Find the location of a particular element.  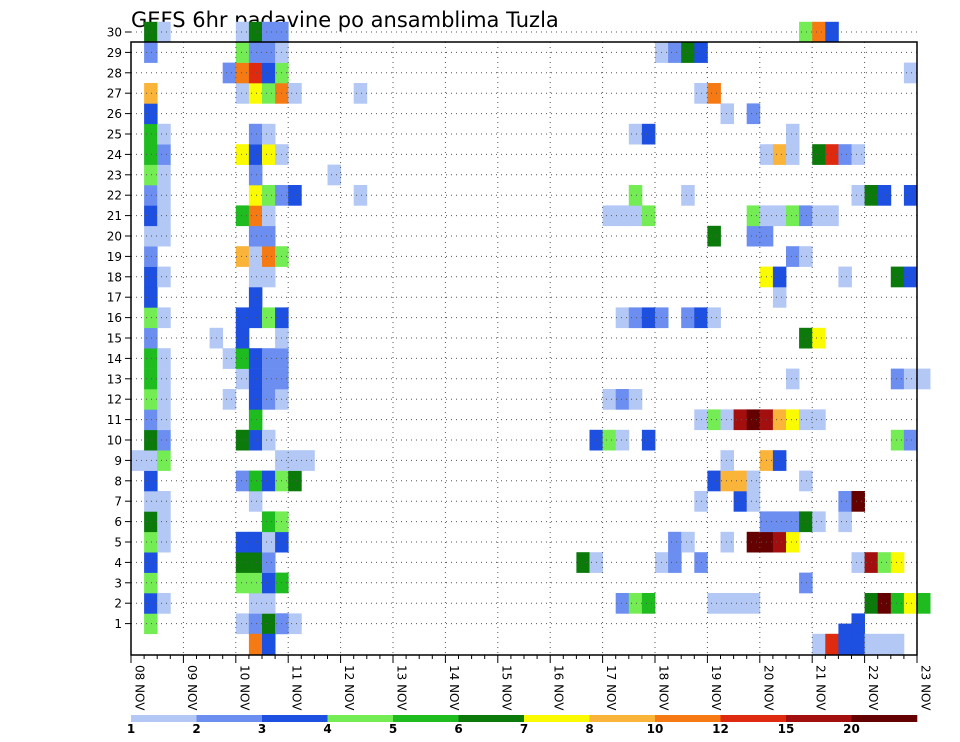

x-tick-label: 12 NOV is located at coordinates (349, 688).